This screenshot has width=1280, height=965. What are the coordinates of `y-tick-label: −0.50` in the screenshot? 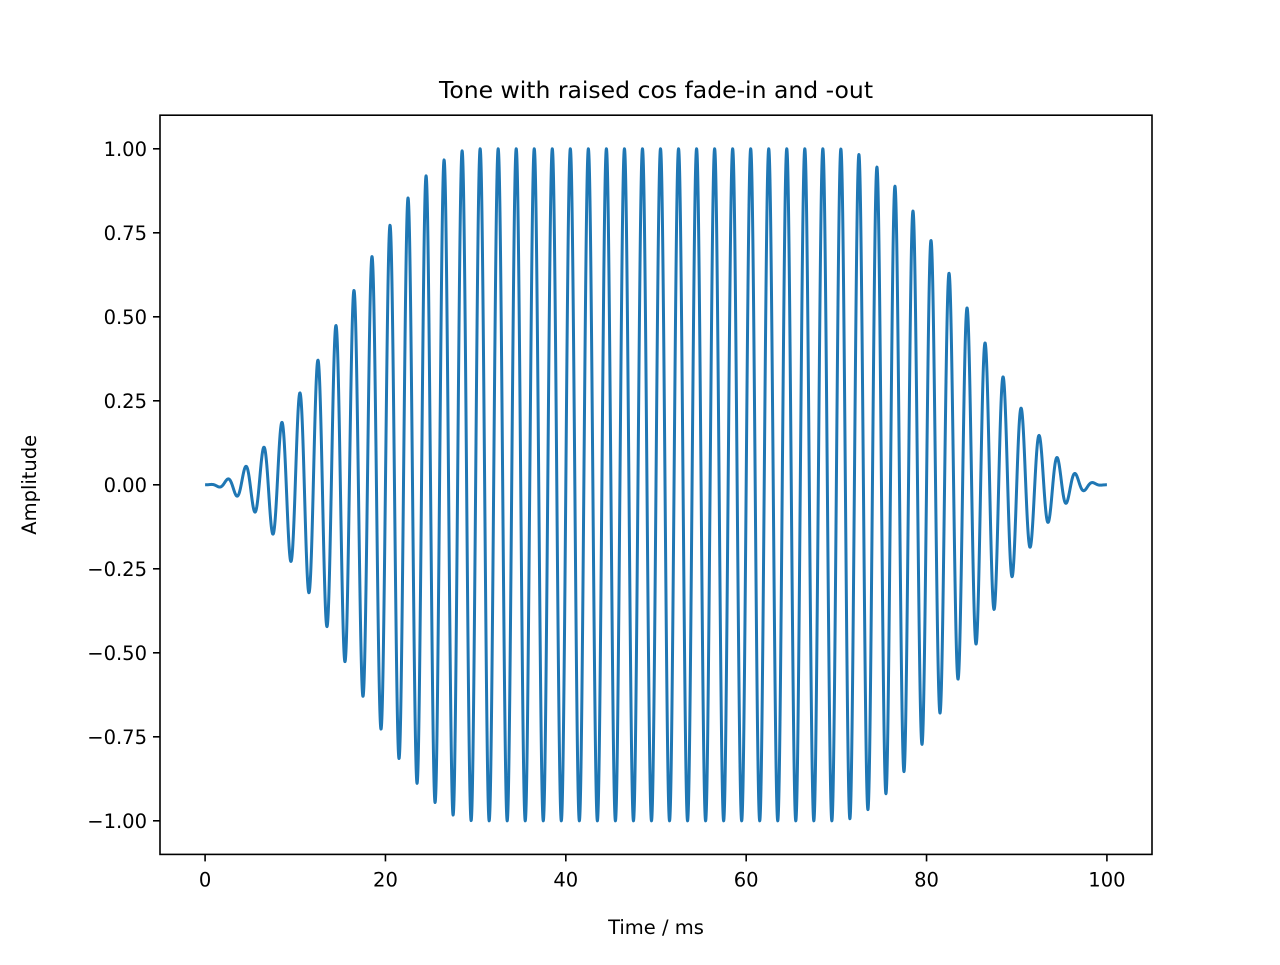 It's located at (117, 653).